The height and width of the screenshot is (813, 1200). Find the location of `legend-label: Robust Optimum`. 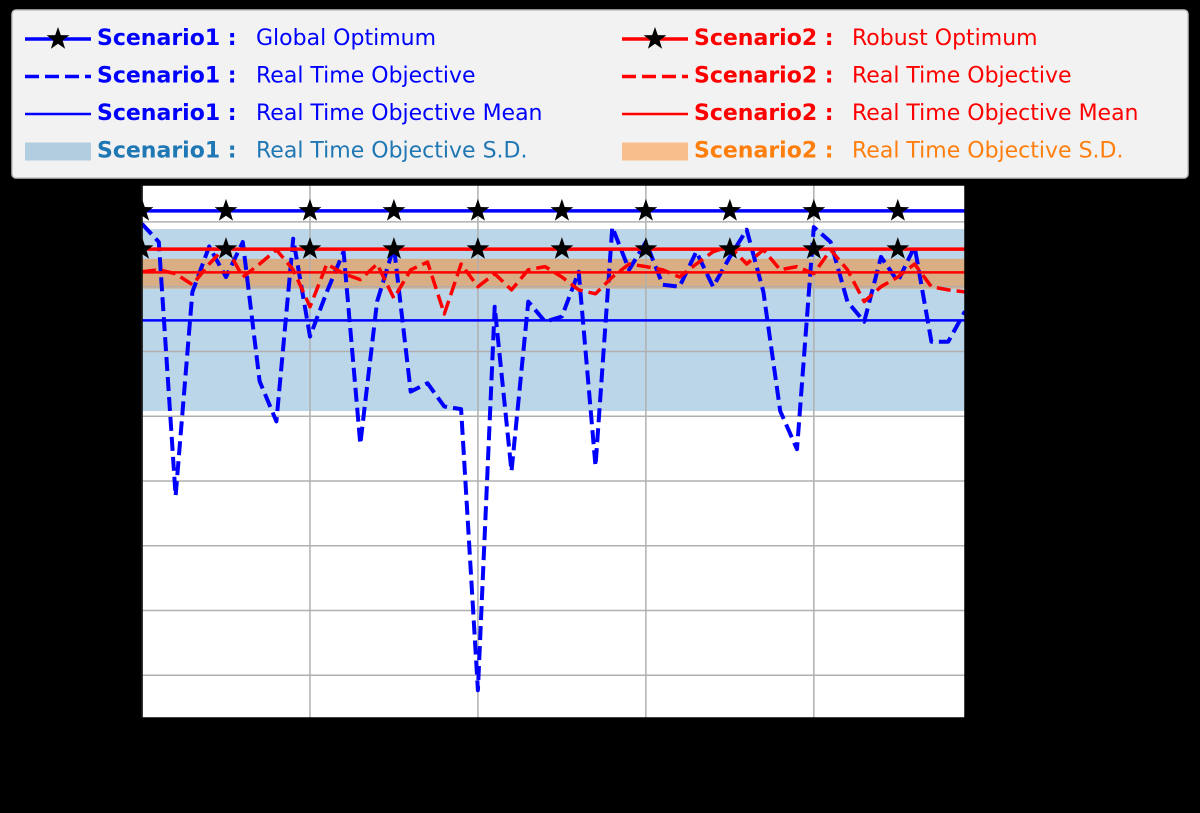

legend-label: Robust Optimum is located at coordinates (945, 38).